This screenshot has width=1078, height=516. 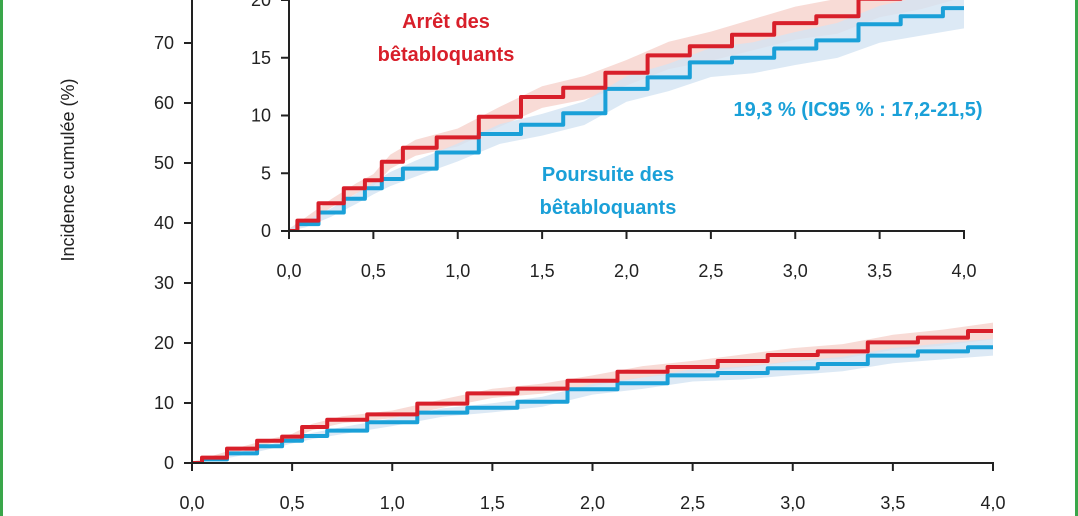 I want to click on main-y-tick-label: 0, so click(x=169, y=463).